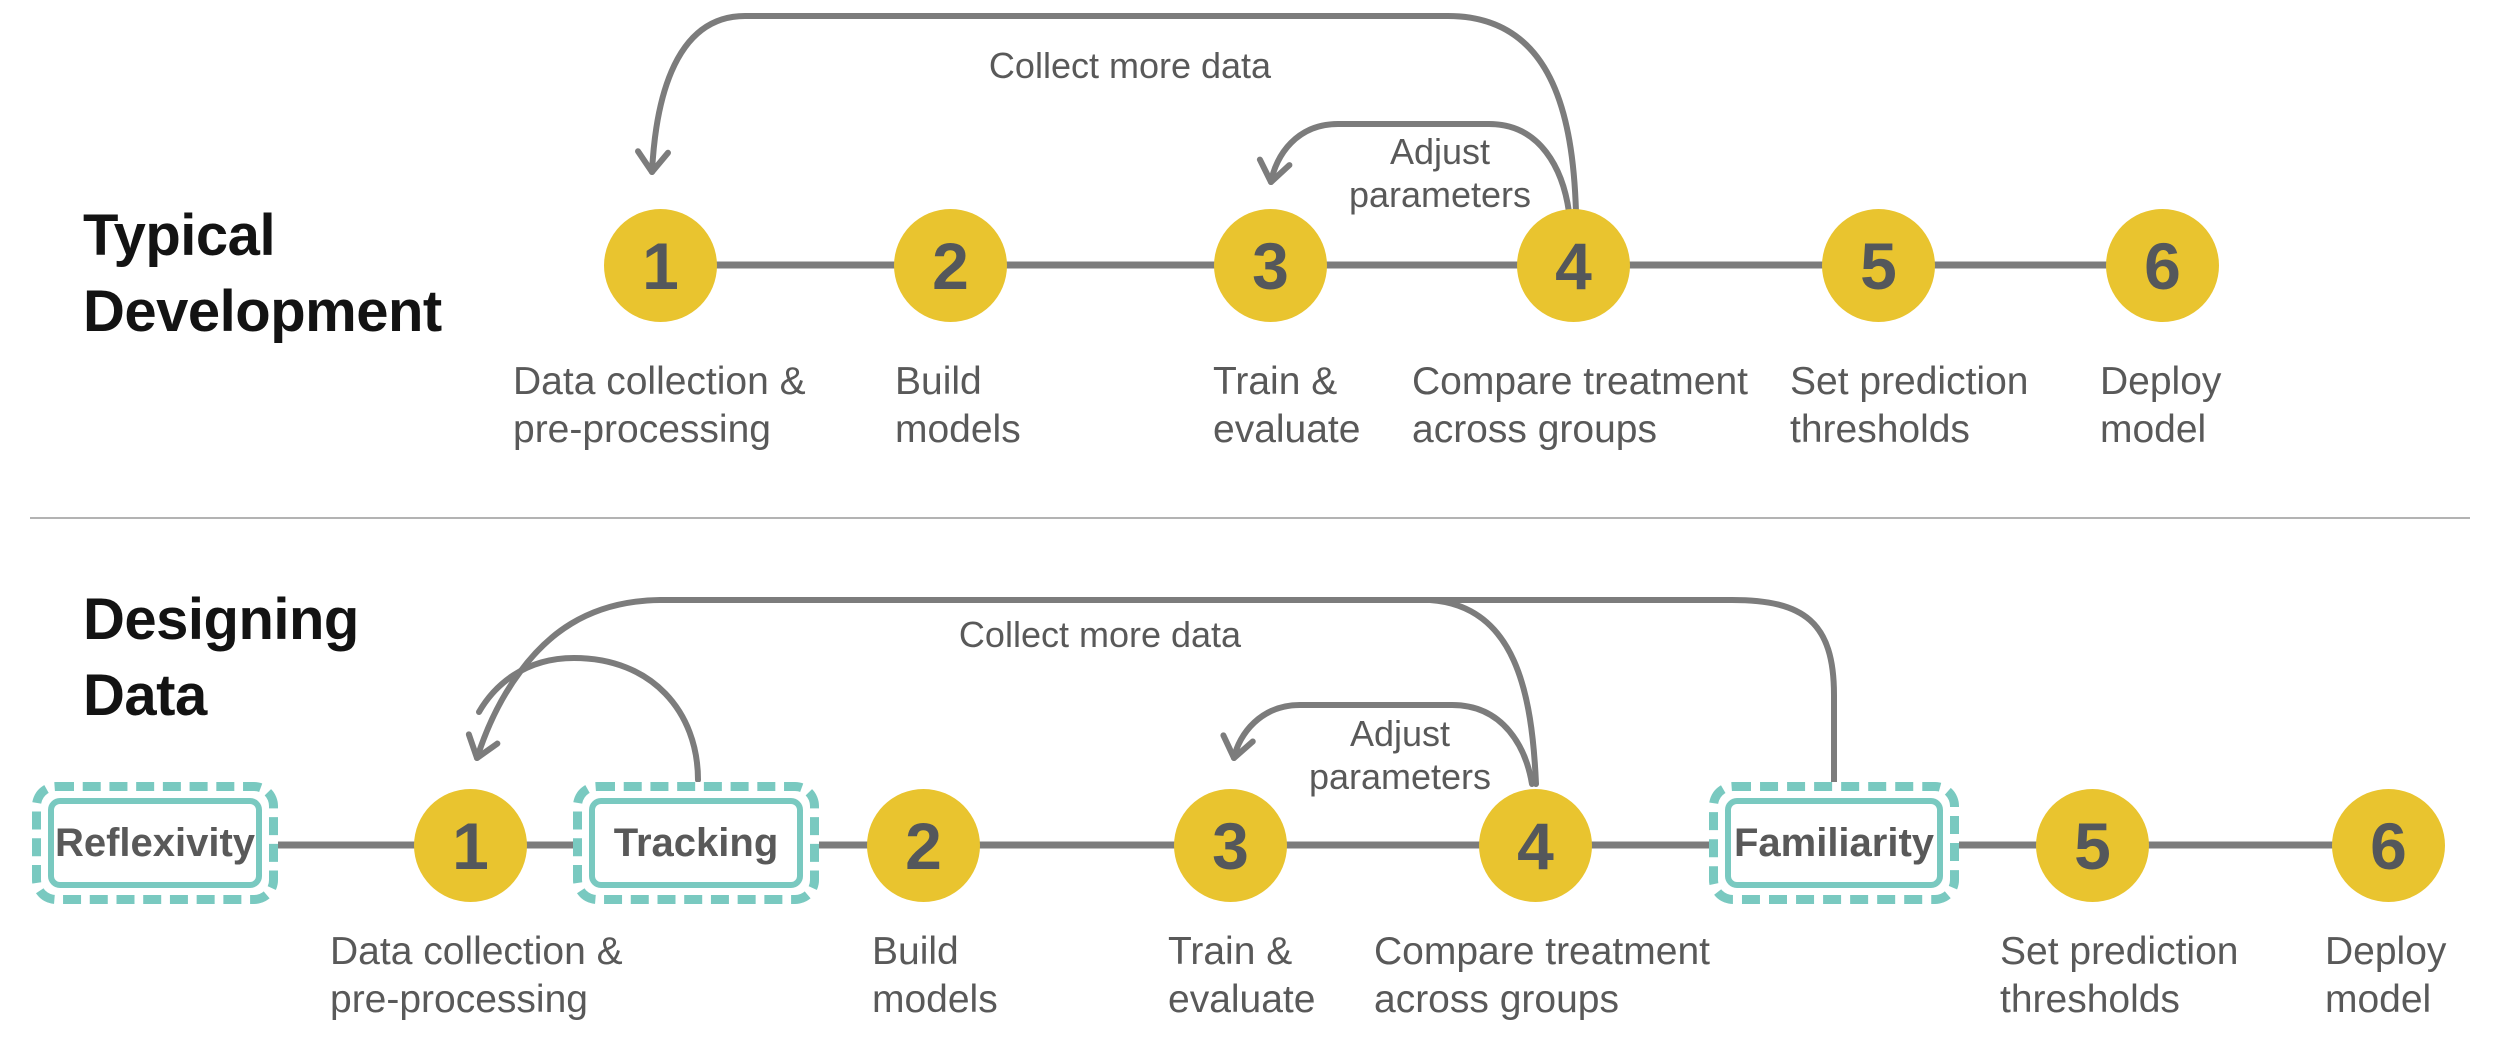 This screenshot has width=2500, height=1061. Describe the element at coordinates (659, 405) in the screenshot. I see `typical-step-label-1: Data collection & pre-processing` at that location.